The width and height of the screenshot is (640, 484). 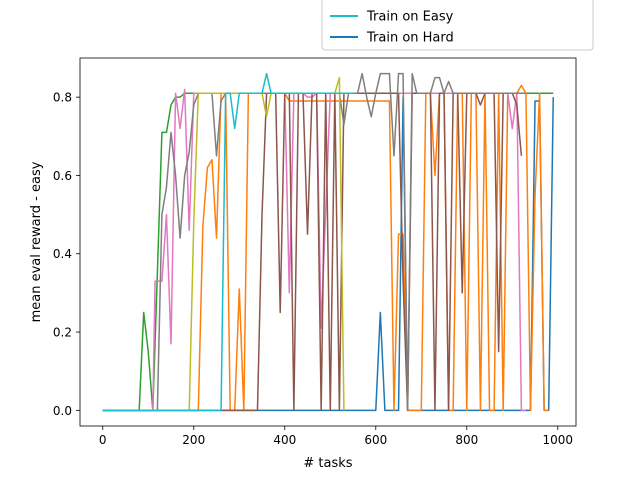 I want to click on legend-label-hard: Train on Hard, so click(x=410, y=38).